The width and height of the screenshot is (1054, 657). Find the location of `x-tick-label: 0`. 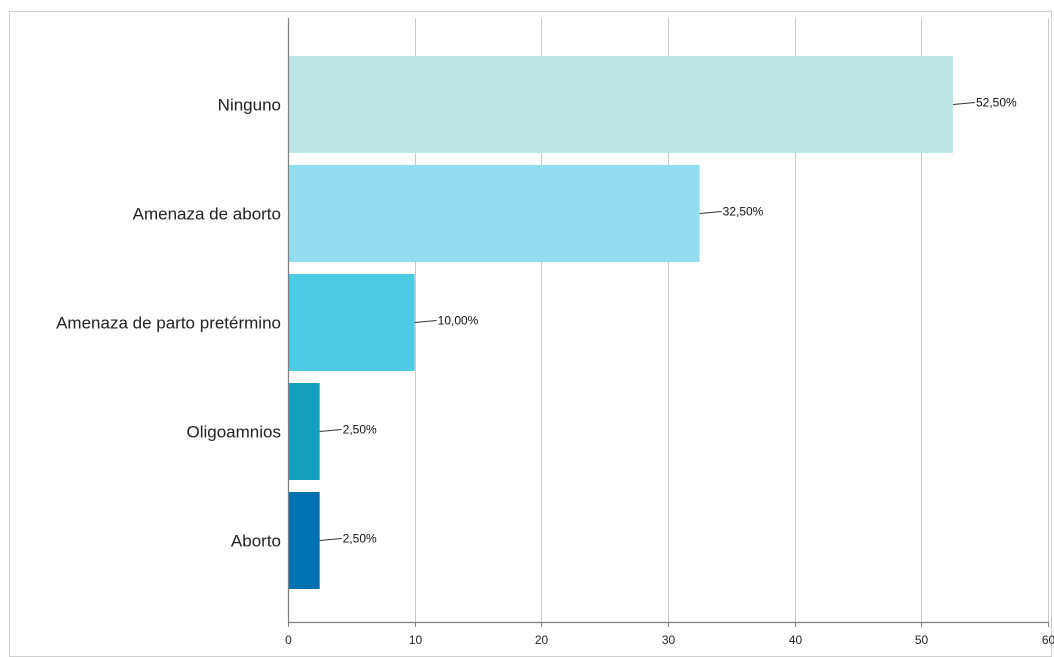

x-tick-label: 0 is located at coordinates (288, 640).